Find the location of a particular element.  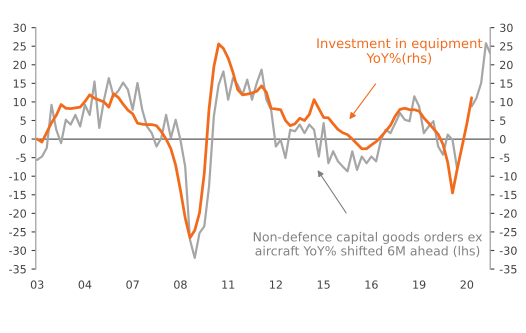

annotation: Non-defence capital goods orders ex aircraft YoY% shifted 6M ahead (lhs) is located at coordinates (368, 245).